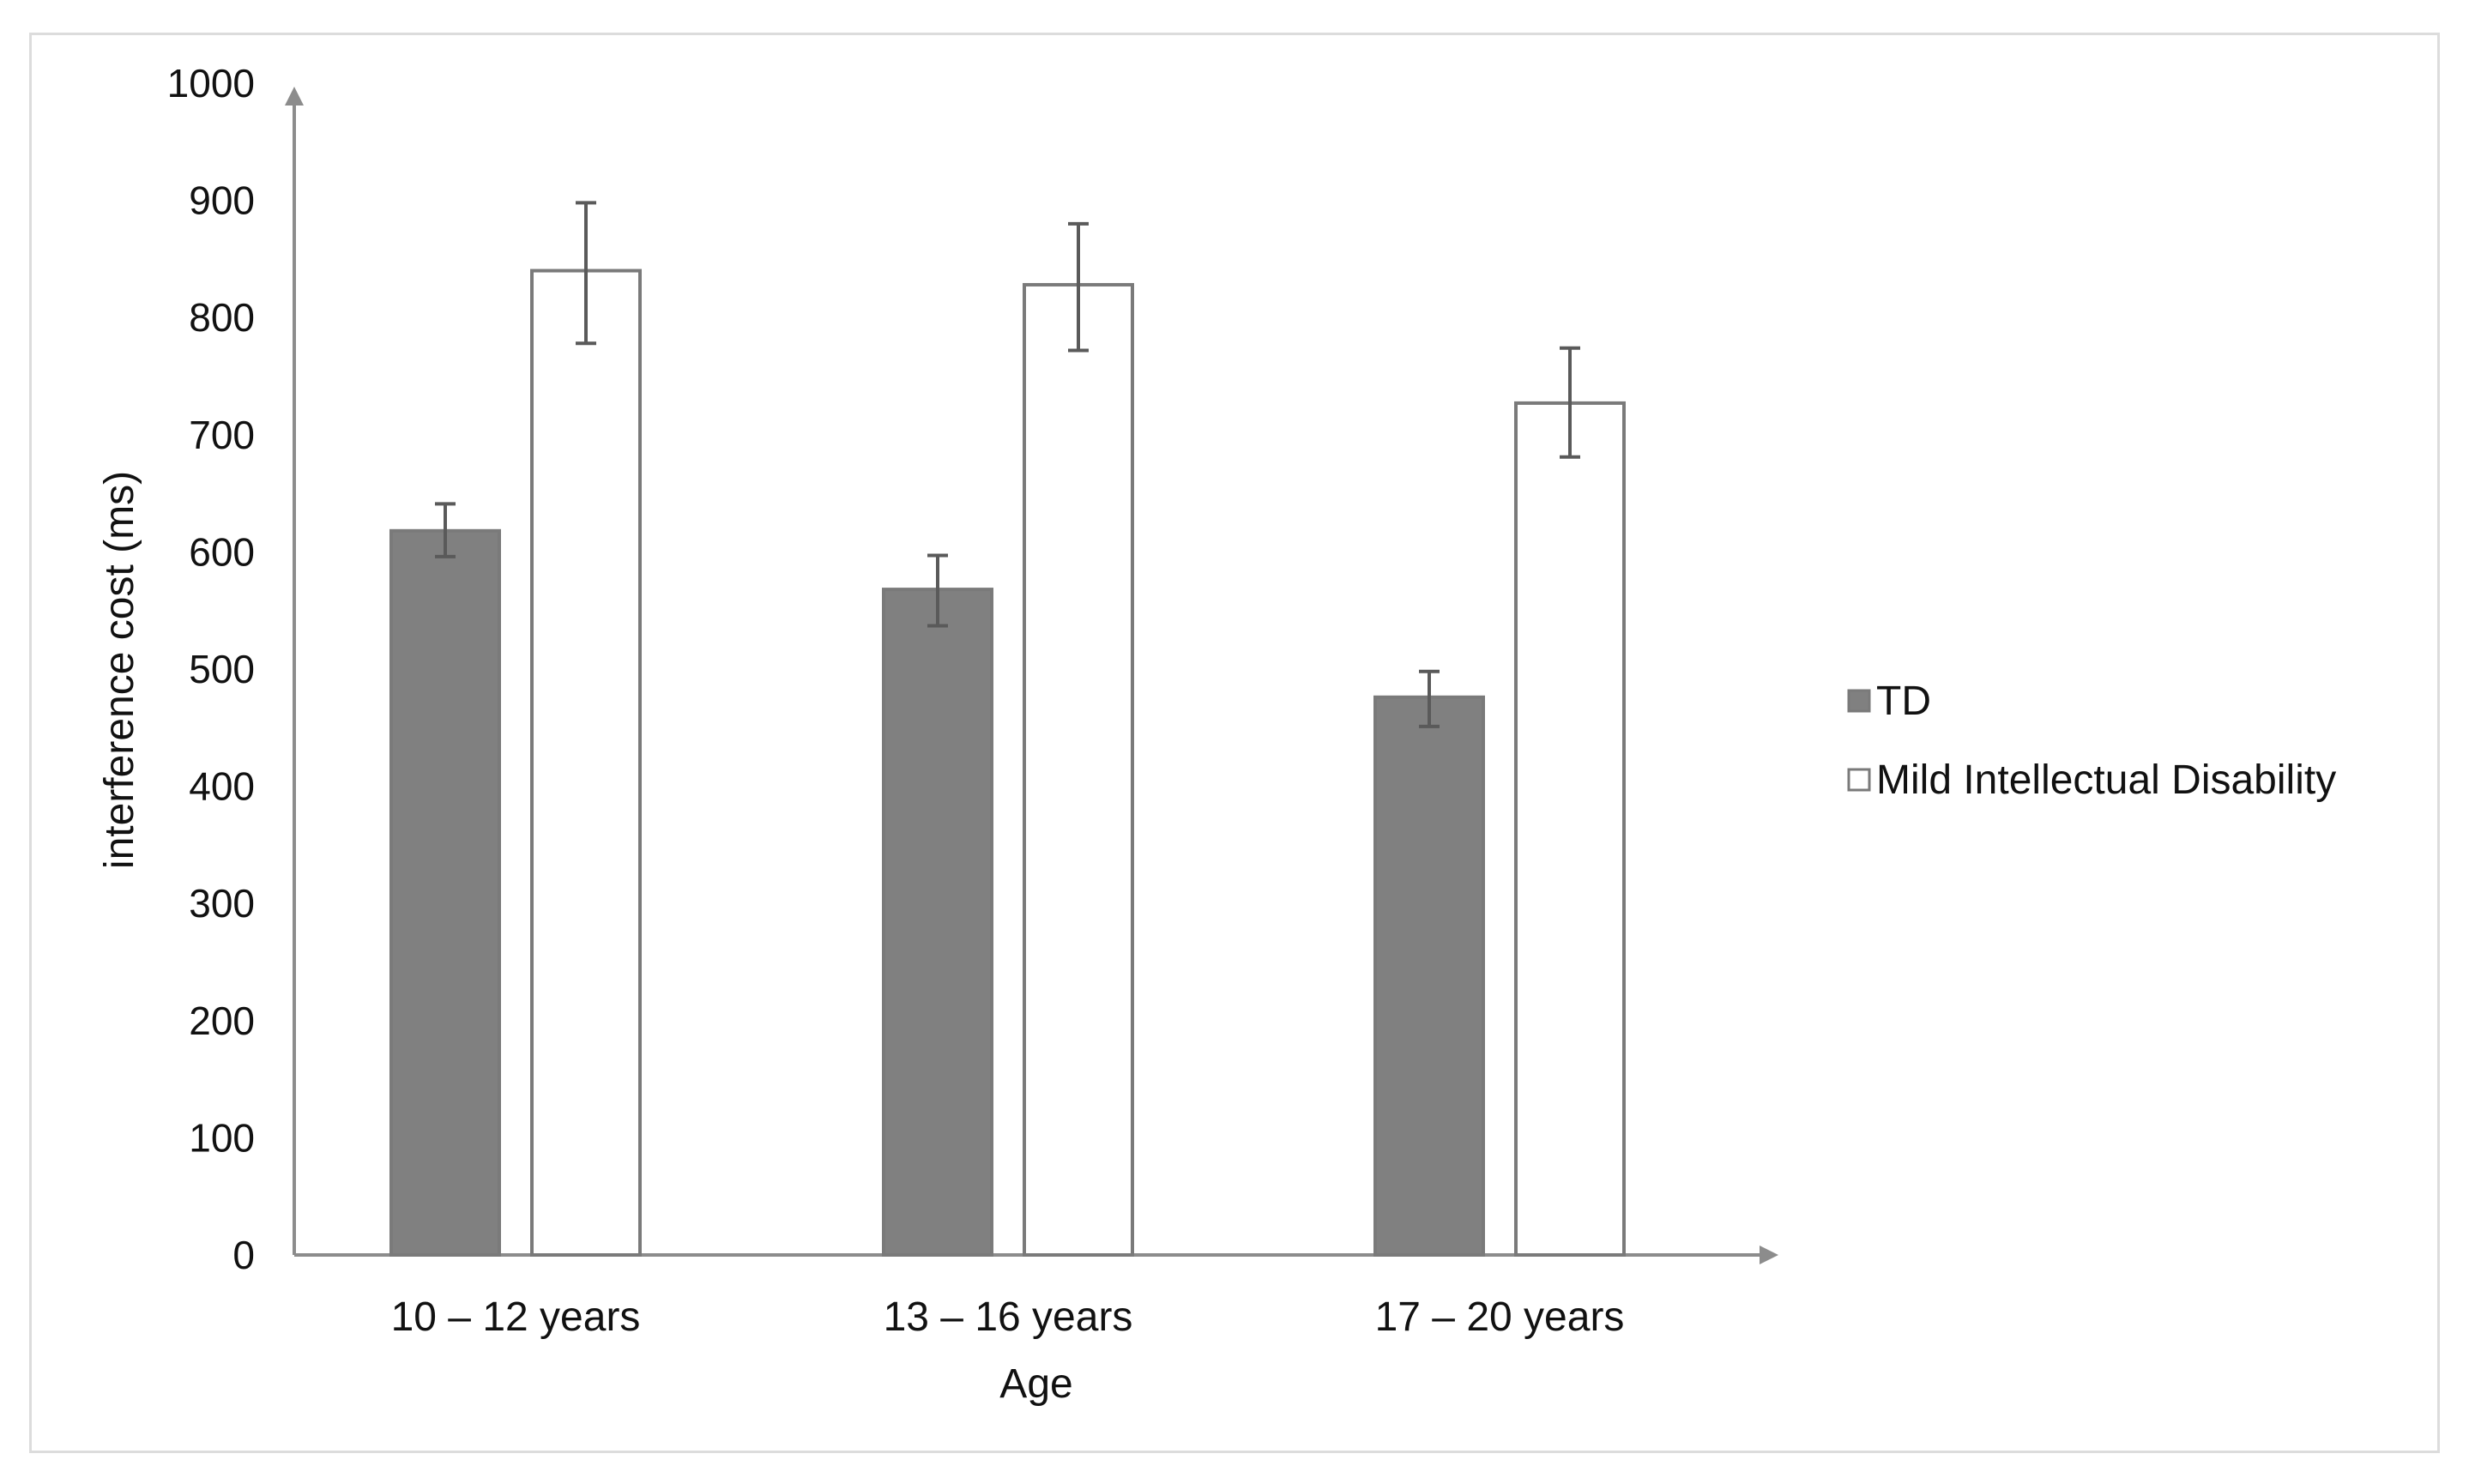 Image resolution: width=2469 pixels, height=1484 pixels. Describe the element at coordinates (211, 83) in the screenshot. I see `y-tick-label: 1000` at that location.